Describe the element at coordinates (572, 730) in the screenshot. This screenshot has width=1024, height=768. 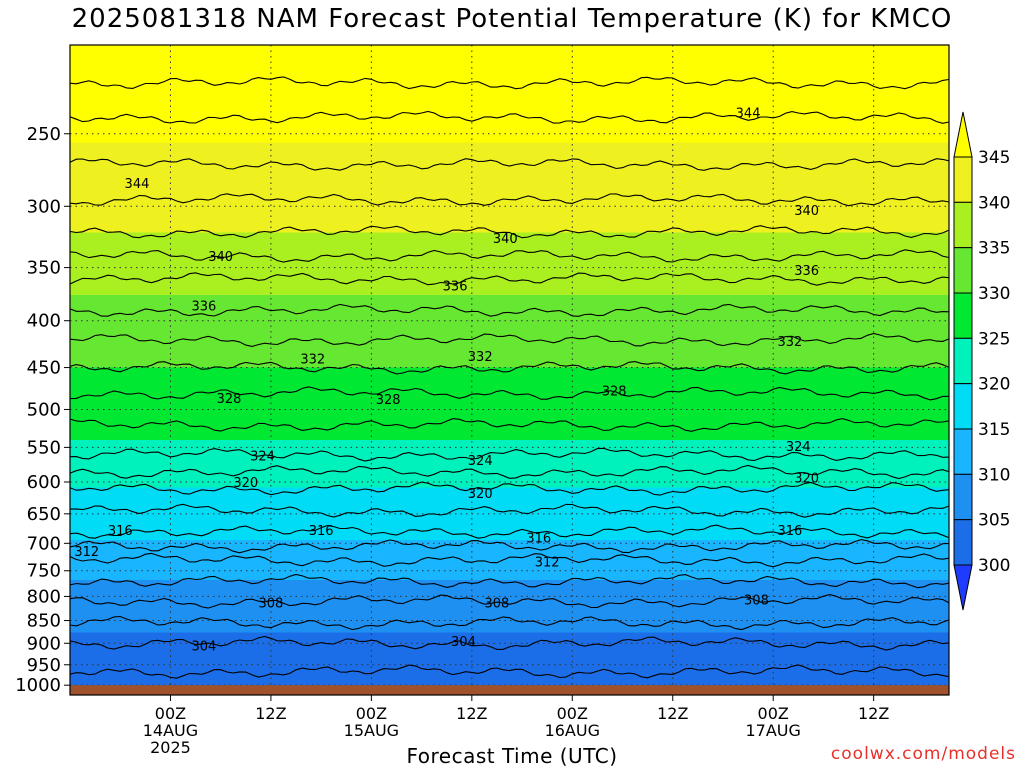
I see `x-tick-label: 16AUG` at that location.